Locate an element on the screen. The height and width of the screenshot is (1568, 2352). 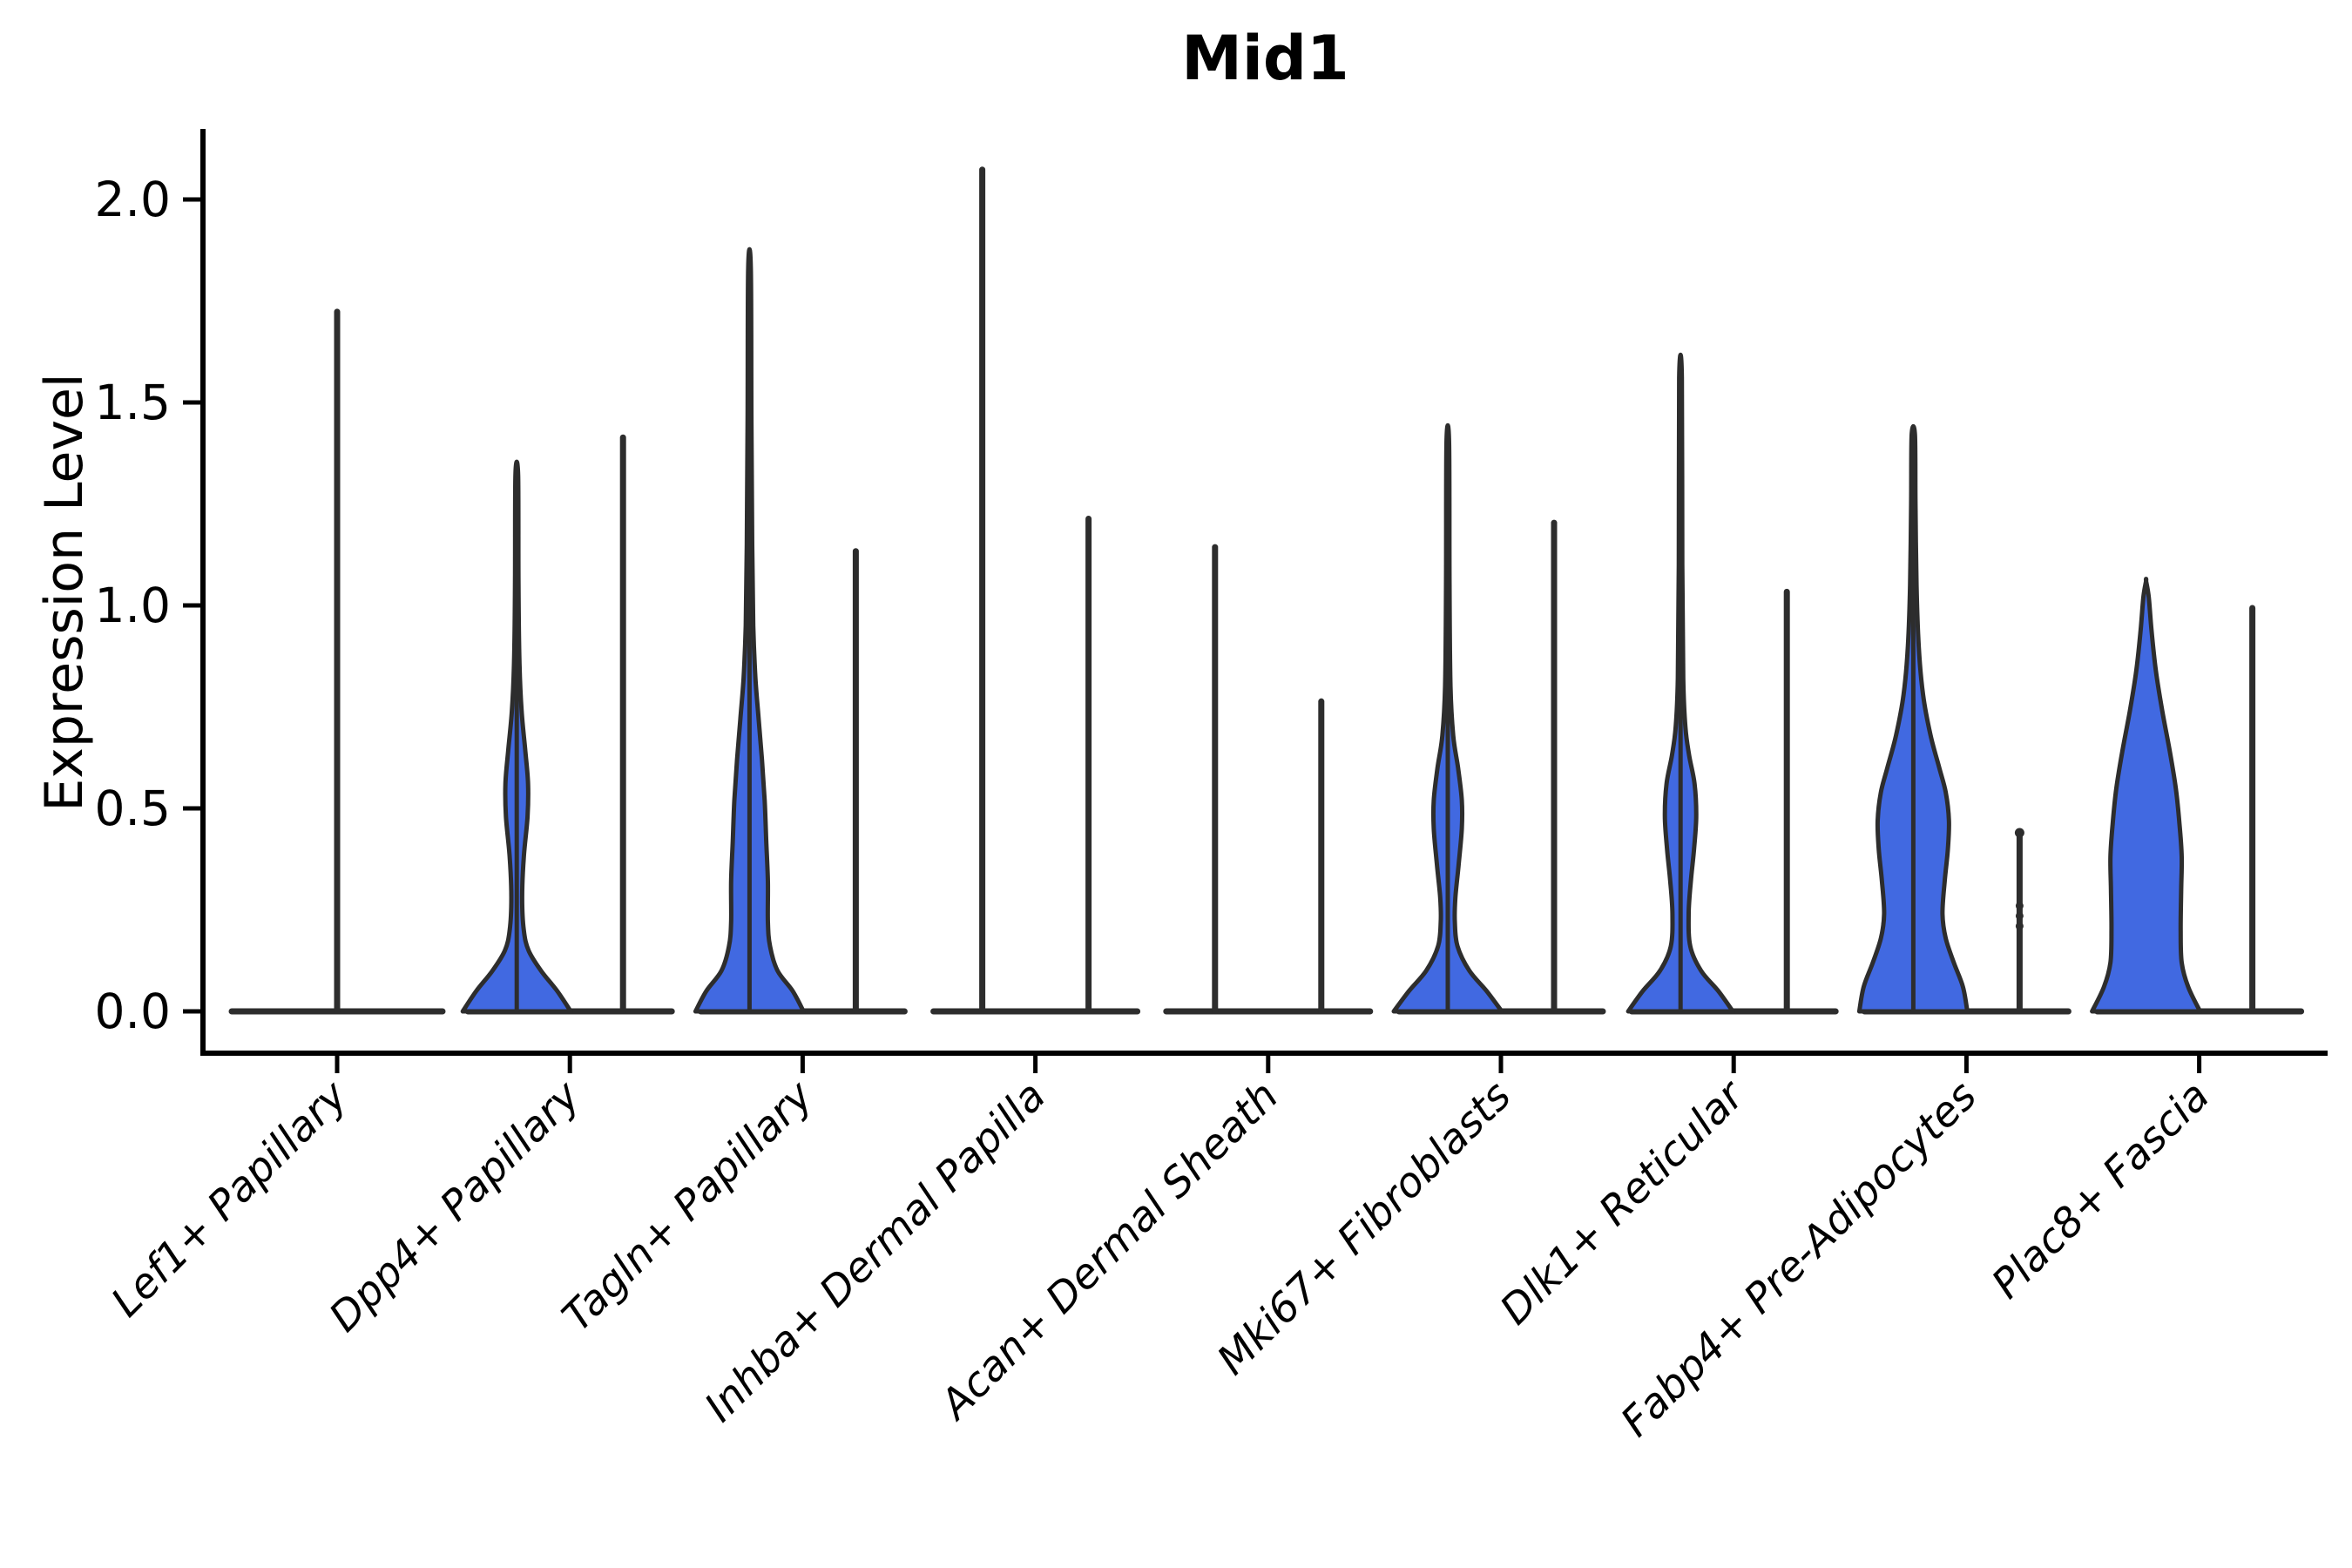
x-tick-label: Dlk1+ Reticular is located at coordinates (1623, 1203).